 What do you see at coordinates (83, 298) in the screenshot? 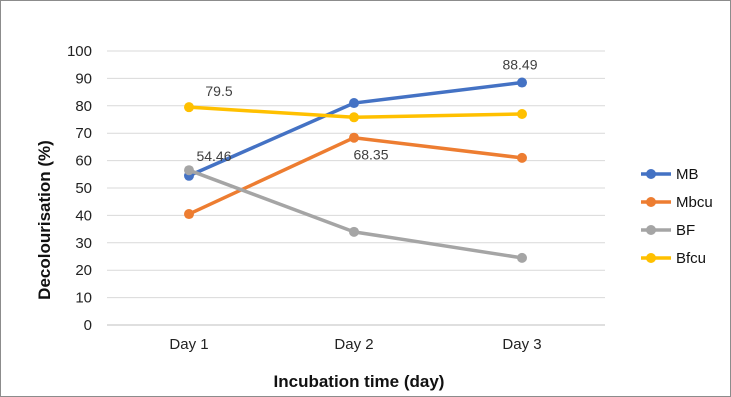
I see `y-tick-label: 10` at bounding box center [83, 298].